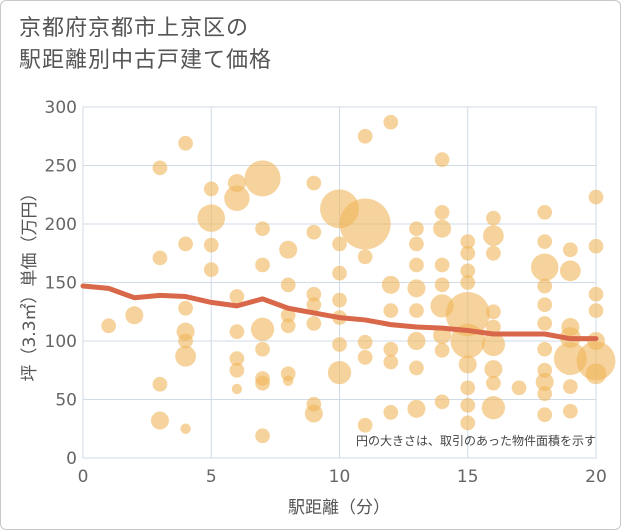 This screenshot has width=621, height=530. What do you see at coordinates (66, 401) in the screenshot?
I see `y-tick-label: 50` at bounding box center [66, 401].